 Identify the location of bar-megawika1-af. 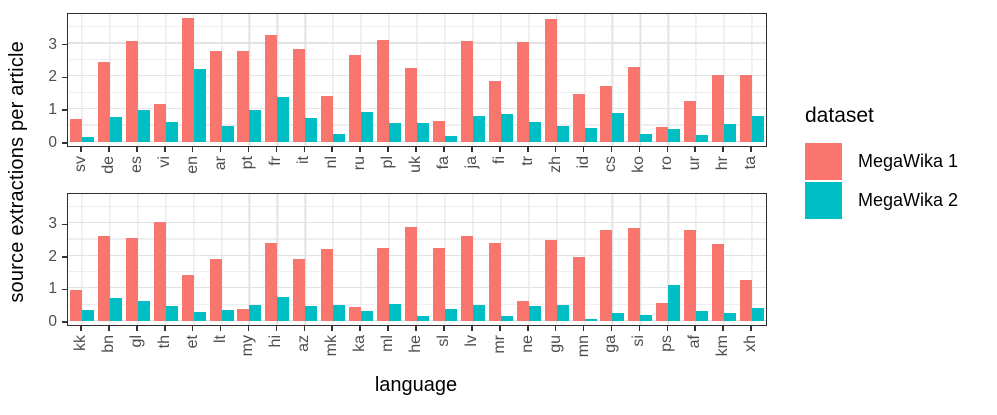
(690, 275).